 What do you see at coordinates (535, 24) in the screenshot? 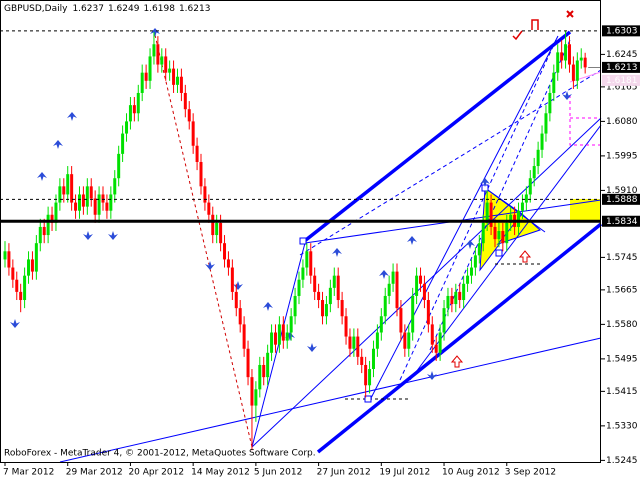
I see `top-signal` at bounding box center [535, 24].